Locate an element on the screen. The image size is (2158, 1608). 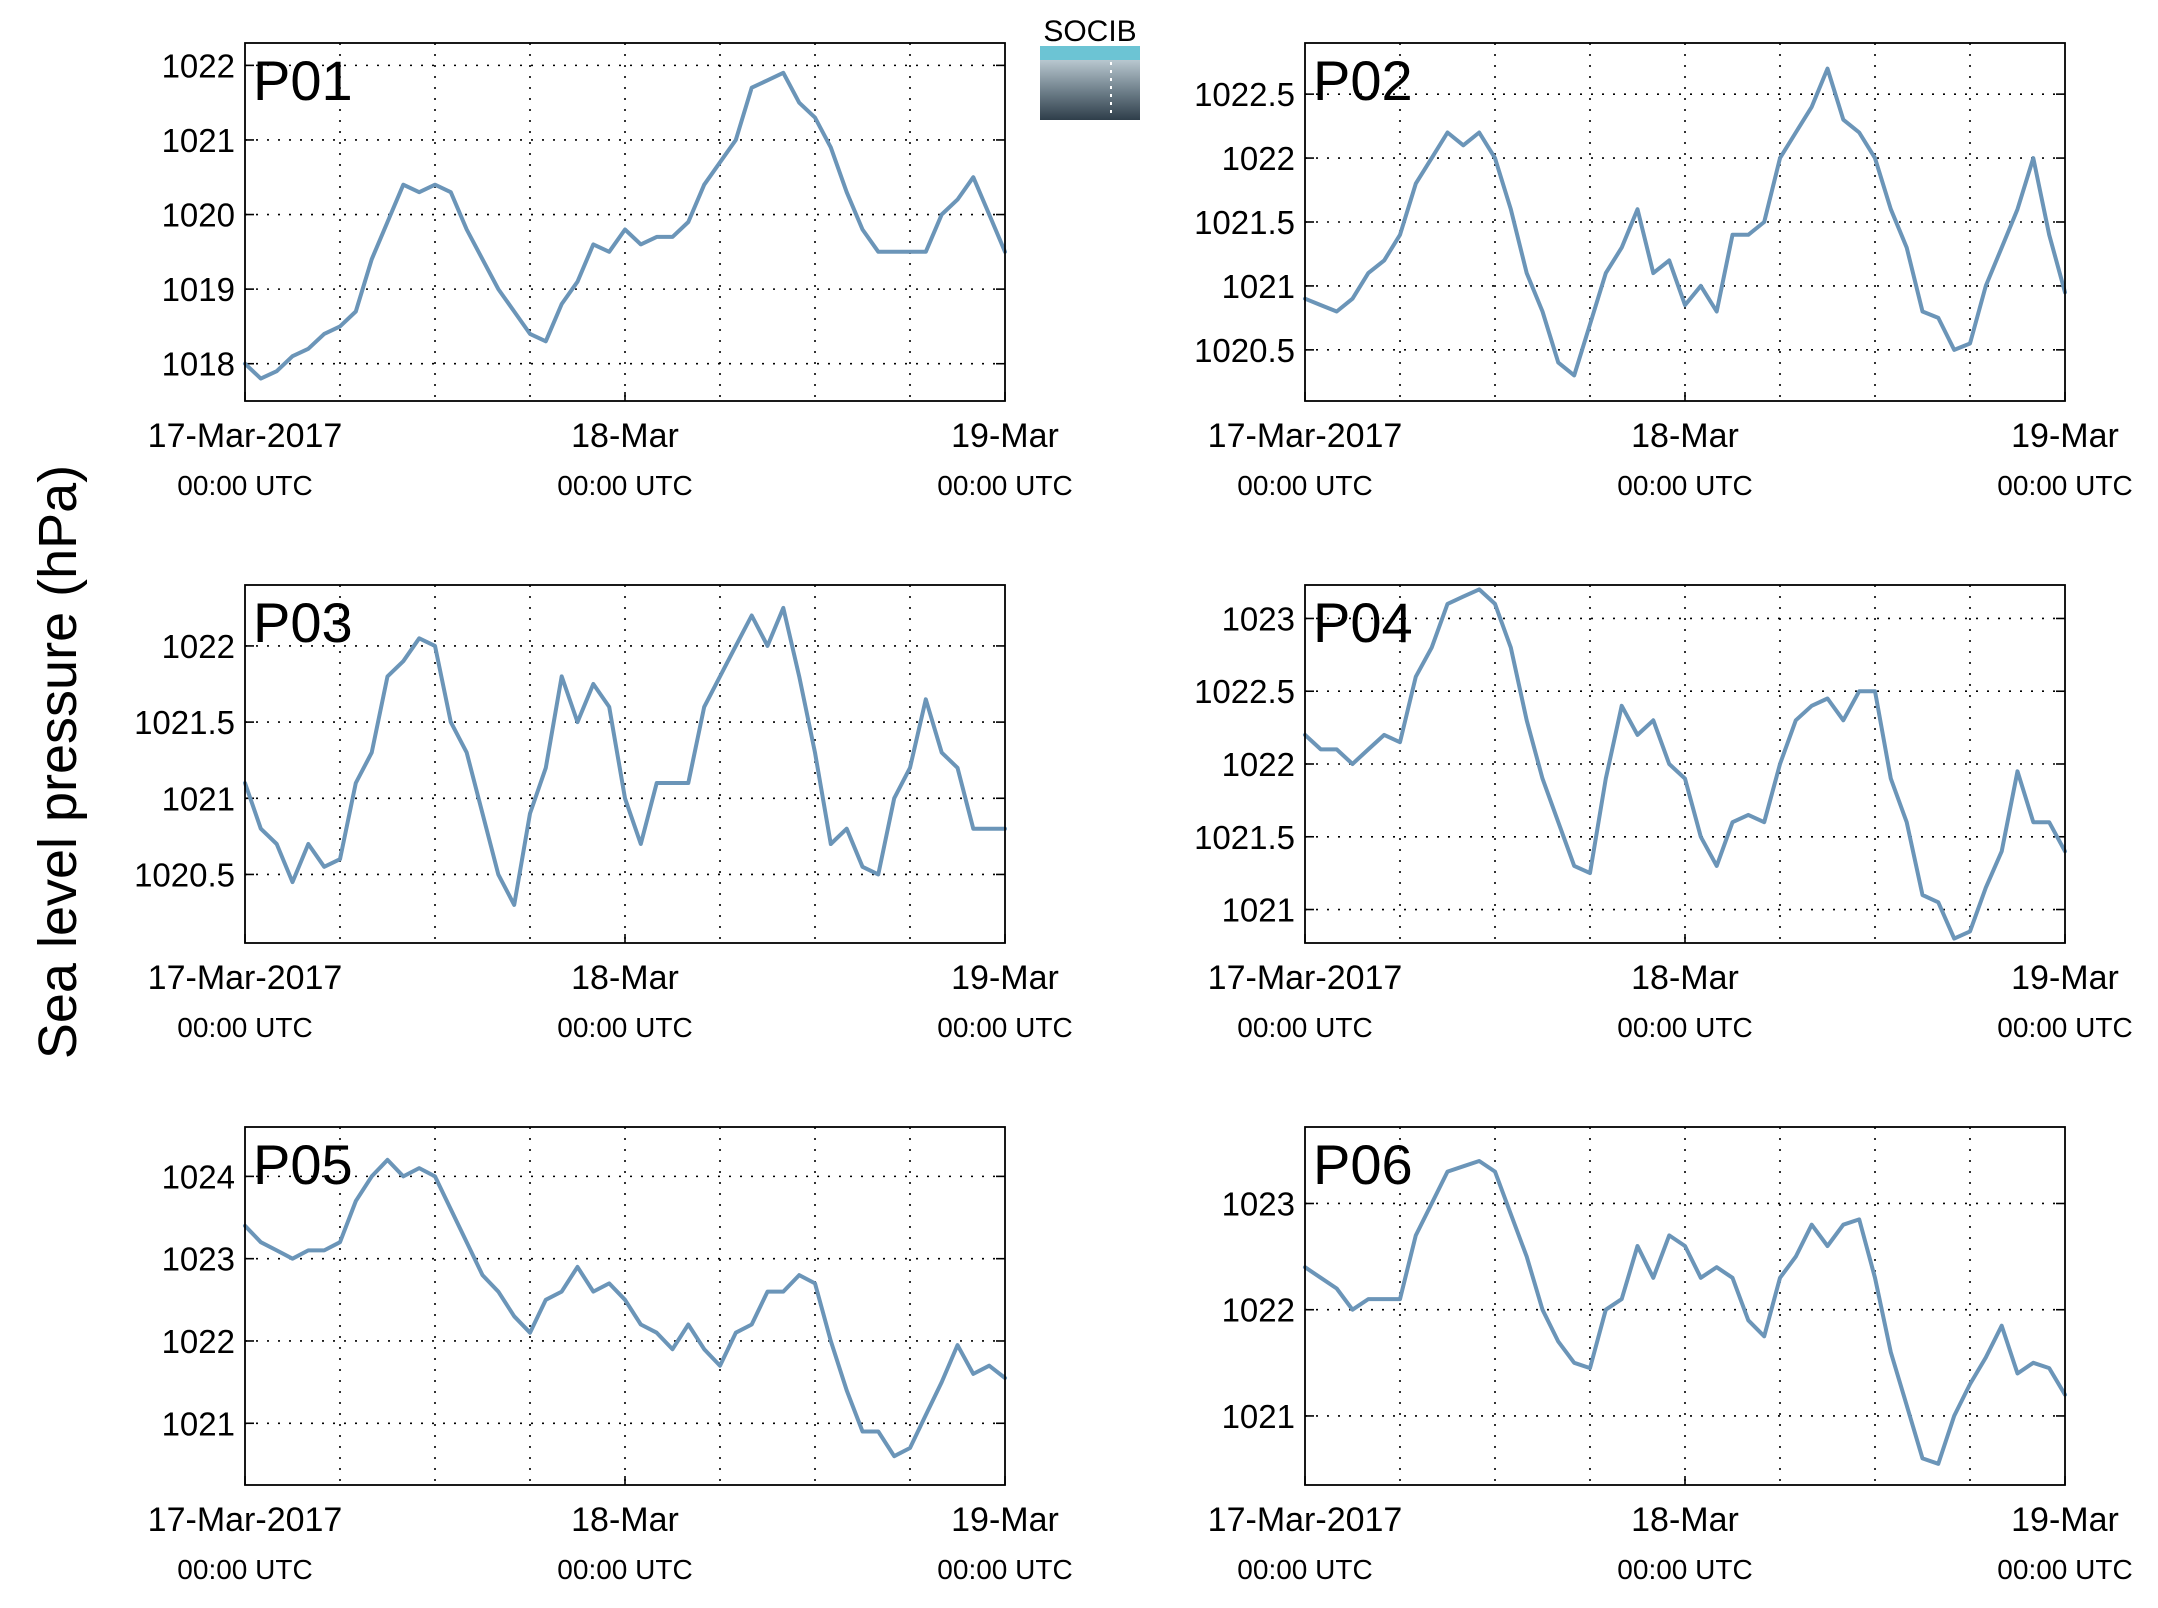
socib-logo-band is located at coordinates (1090, 53).